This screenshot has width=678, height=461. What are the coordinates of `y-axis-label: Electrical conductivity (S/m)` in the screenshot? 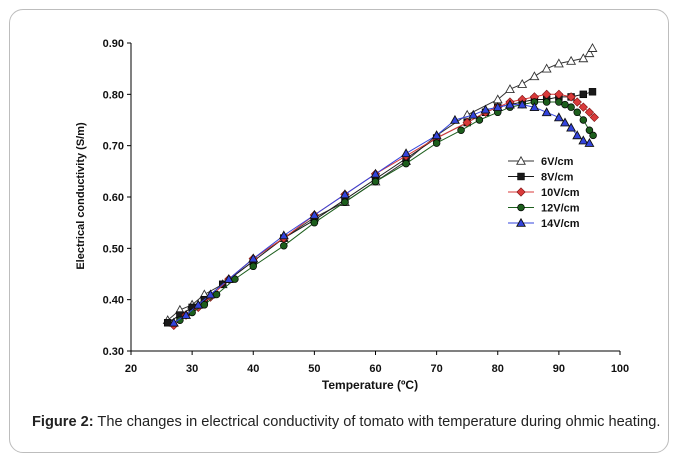 It's located at (81, 196).